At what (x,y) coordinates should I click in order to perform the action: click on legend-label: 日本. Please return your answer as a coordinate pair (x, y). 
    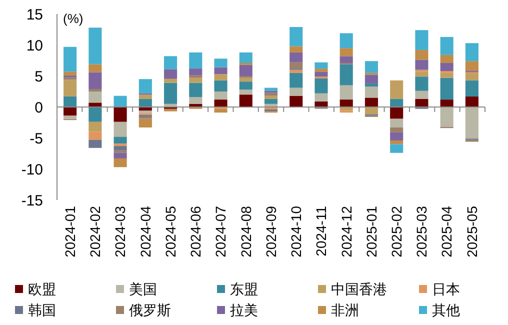
    Looking at the image, I should click on (446, 288).